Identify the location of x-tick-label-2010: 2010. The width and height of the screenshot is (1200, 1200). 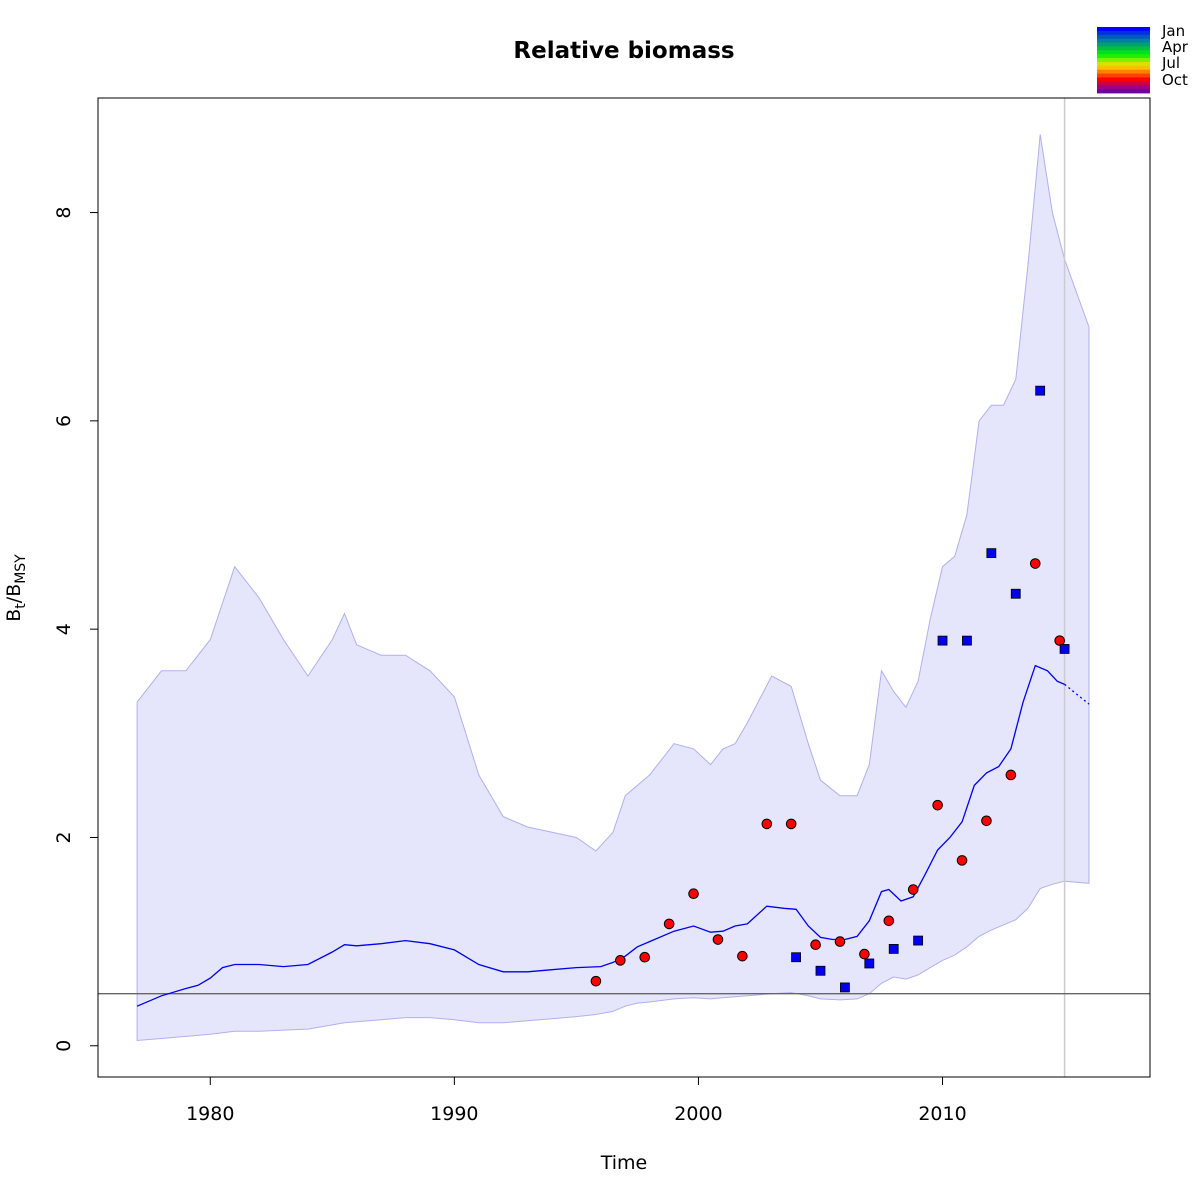
(942, 1114).